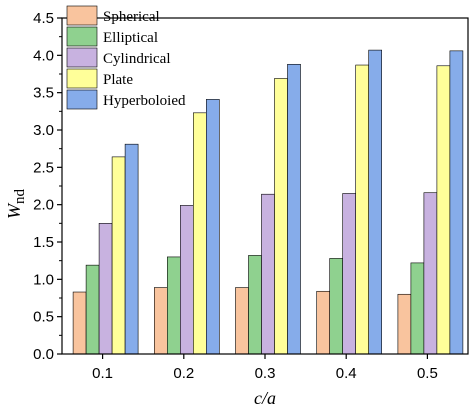 The height and width of the screenshot is (412, 474). I want to click on bar-elliptical-0.5, so click(417, 308).